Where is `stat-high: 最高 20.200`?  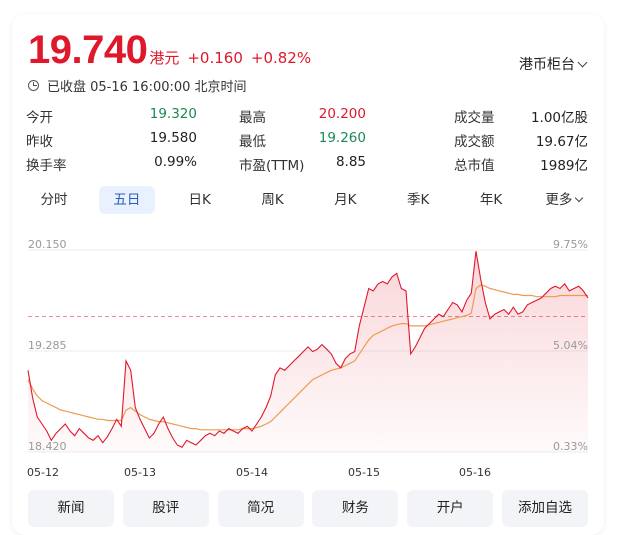
stat-high: 最高 20.200 is located at coordinates (346, 116).